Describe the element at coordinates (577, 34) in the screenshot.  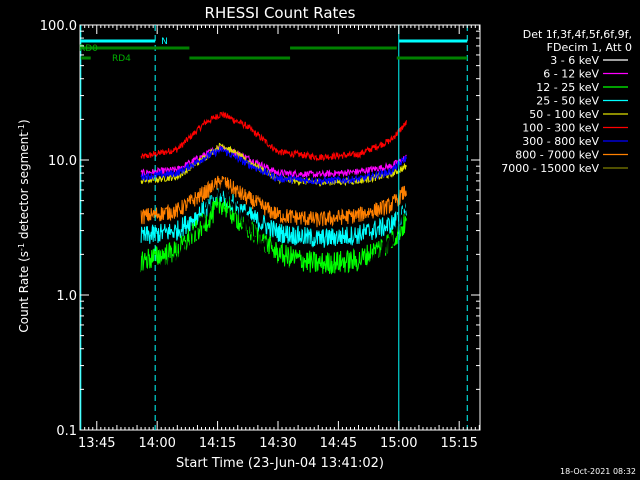
I see `legend-header-line: Det 1f,3f,4f,5f,6f,9f,` at that location.